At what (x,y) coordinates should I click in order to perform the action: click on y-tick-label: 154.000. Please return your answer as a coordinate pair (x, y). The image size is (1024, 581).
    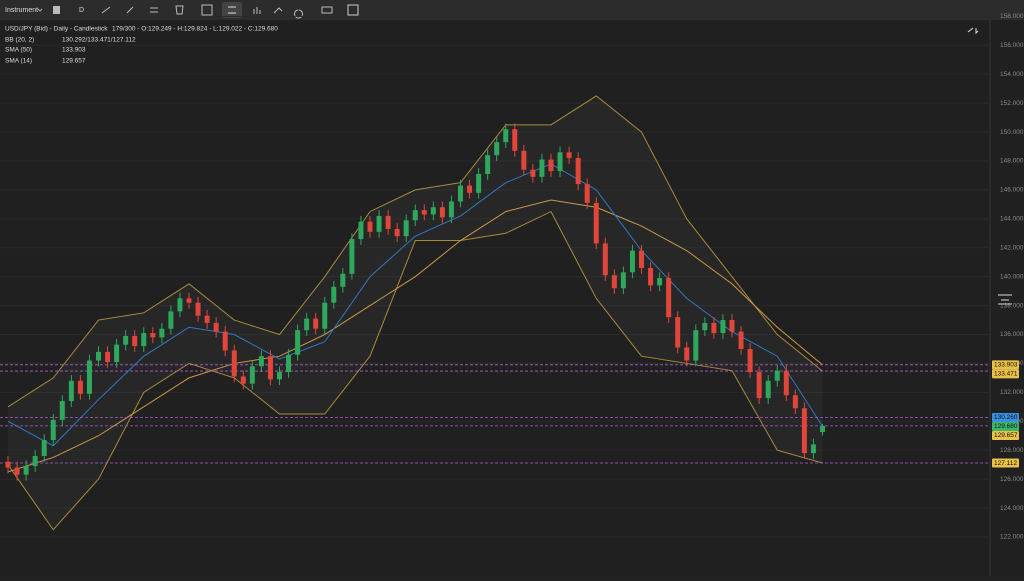
    Looking at the image, I should click on (1012, 74).